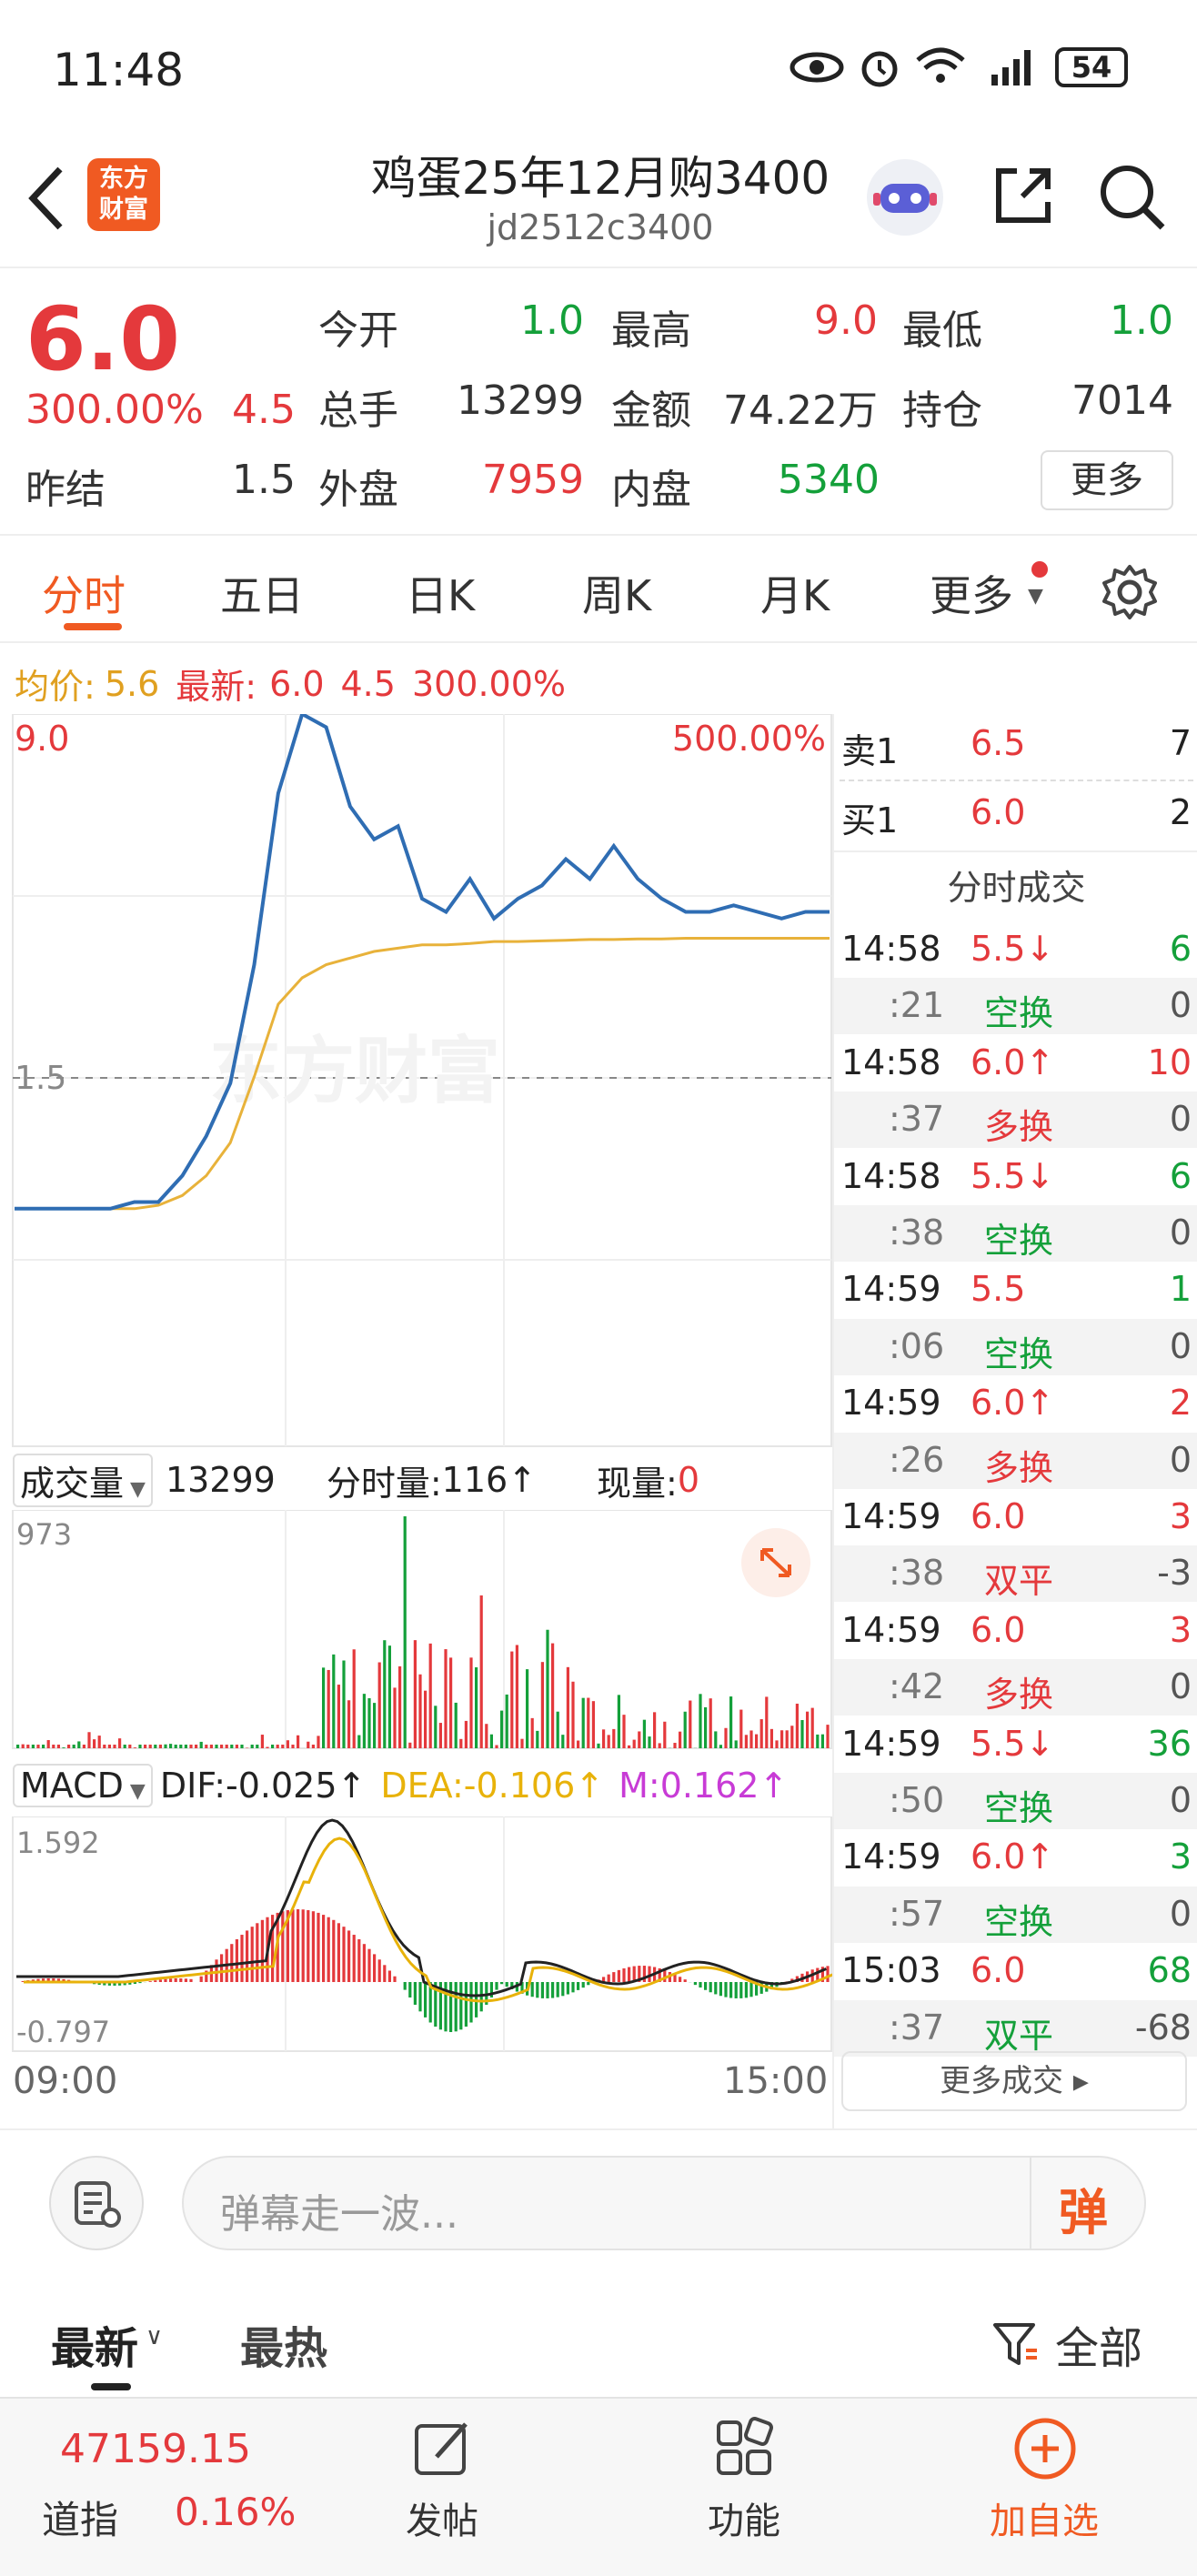 The width and height of the screenshot is (1197, 2576). What do you see at coordinates (1015, 1403) in the screenshot?
I see `trade-row: 14:59 6.0↑ 2` at bounding box center [1015, 1403].